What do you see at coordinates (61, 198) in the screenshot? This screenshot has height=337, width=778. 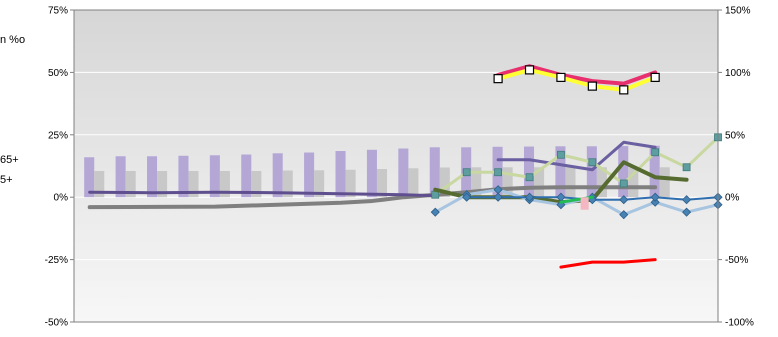 I see `left-tick-label: 0%` at bounding box center [61, 198].